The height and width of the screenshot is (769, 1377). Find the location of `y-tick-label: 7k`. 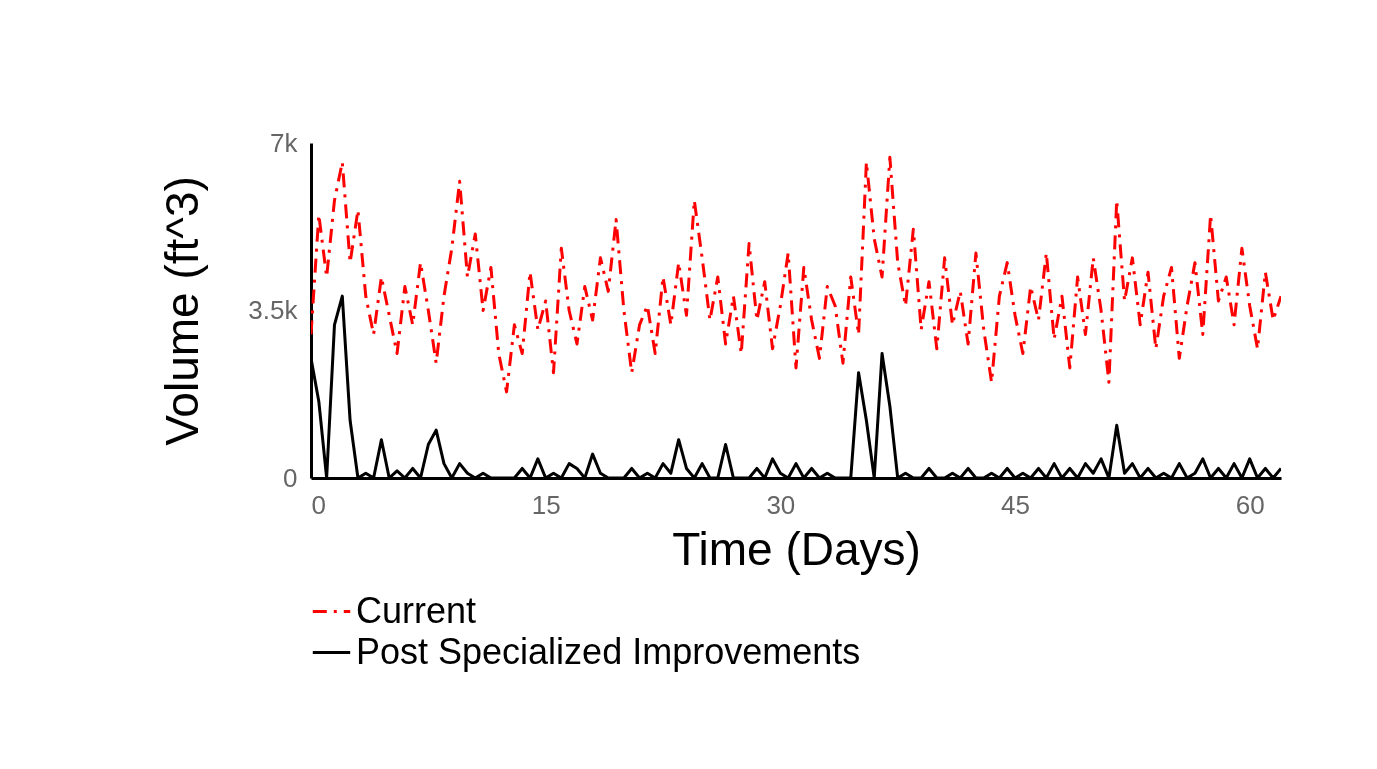

y-tick-label: 7k is located at coordinates (284, 142).